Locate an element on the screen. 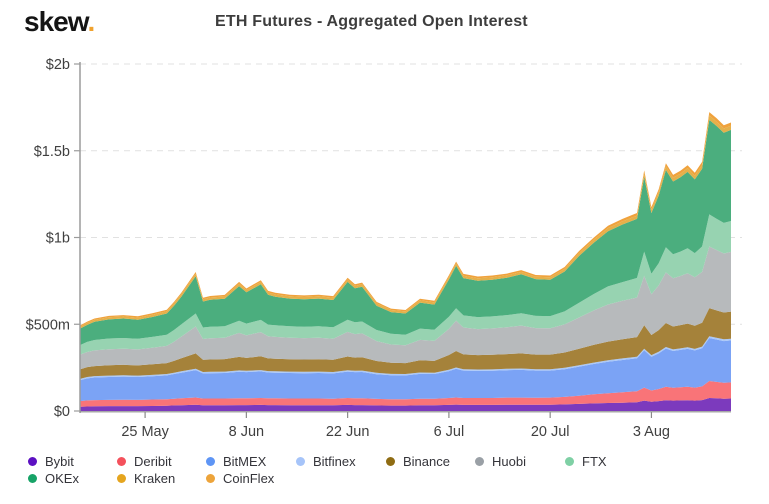 This screenshot has width=769, height=504. skew-logo-text: skew is located at coordinates (56, 21).